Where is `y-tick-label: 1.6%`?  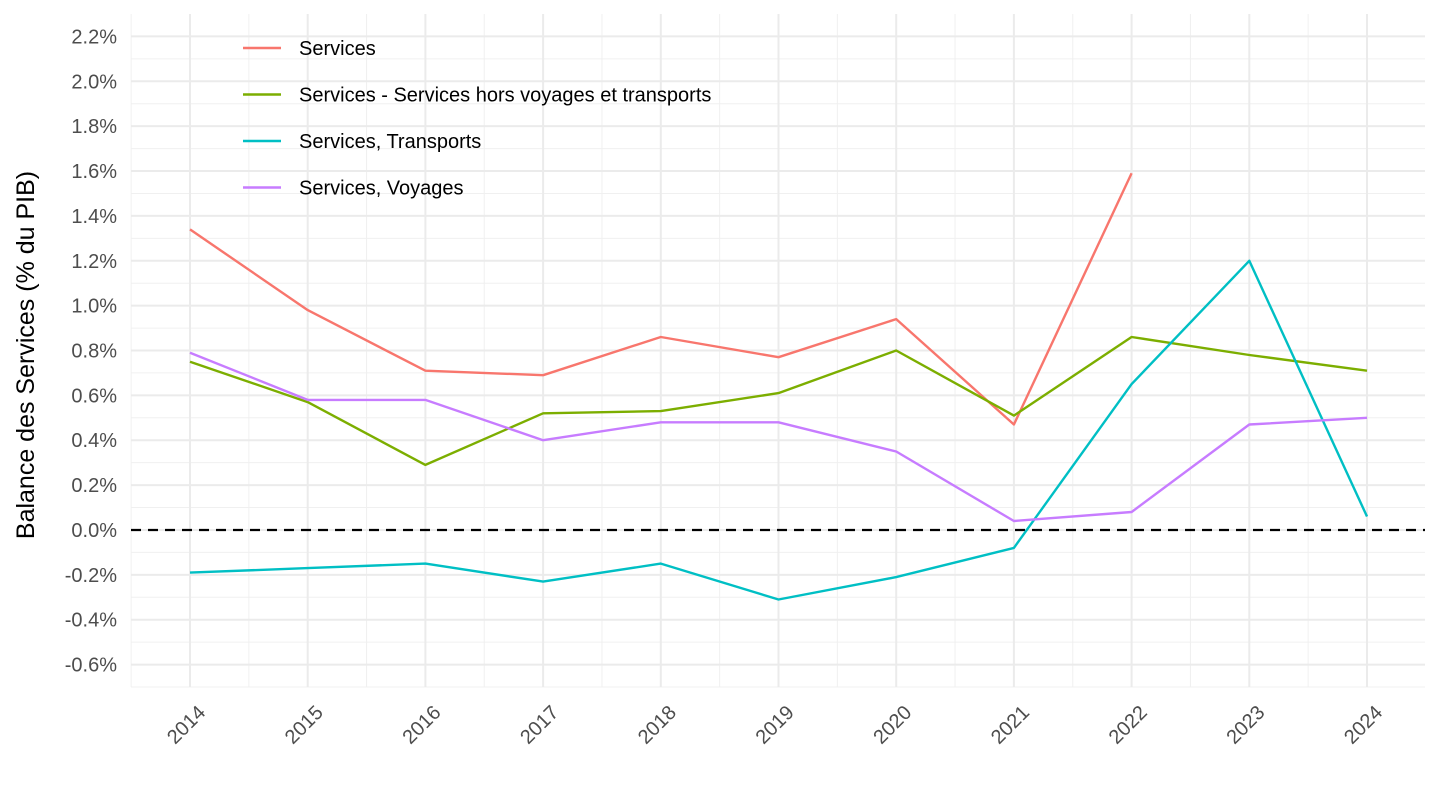
y-tick-label: 1.6% is located at coordinates (94, 172).